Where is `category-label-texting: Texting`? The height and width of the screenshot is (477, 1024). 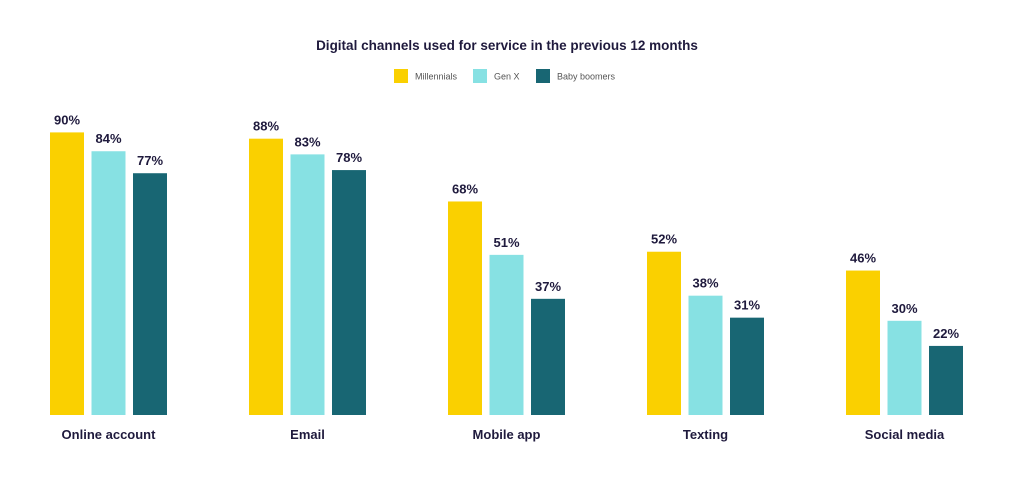 category-label-texting: Texting is located at coordinates (705, 434).